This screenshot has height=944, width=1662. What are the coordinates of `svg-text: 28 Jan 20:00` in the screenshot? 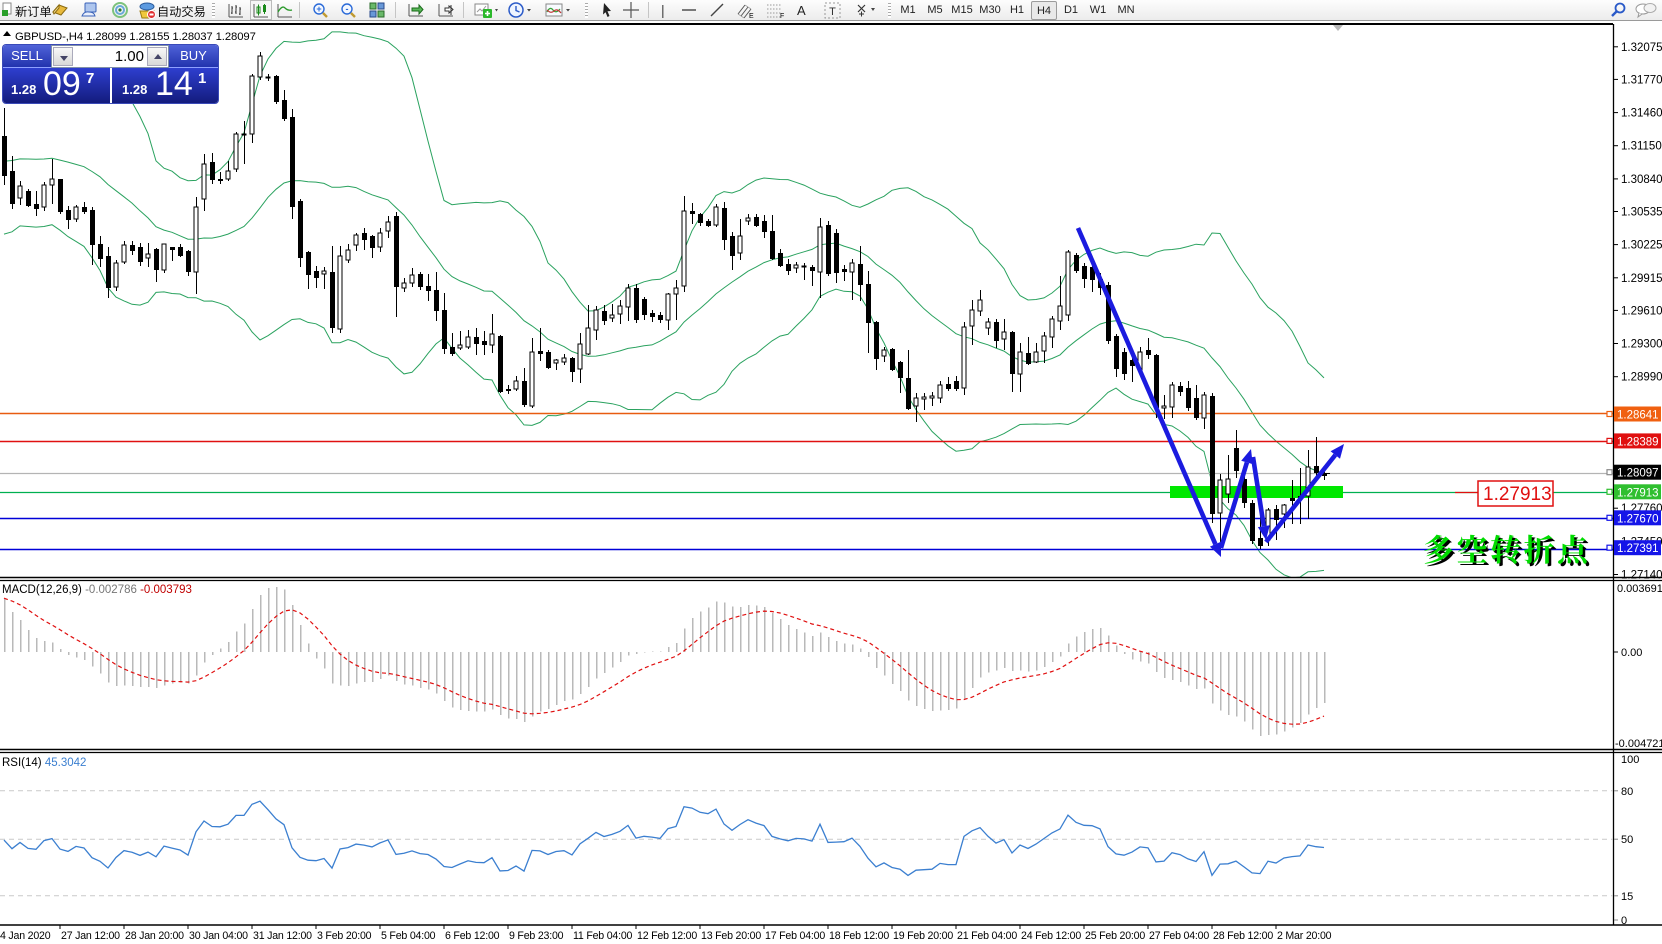 It's located at (154, 936).